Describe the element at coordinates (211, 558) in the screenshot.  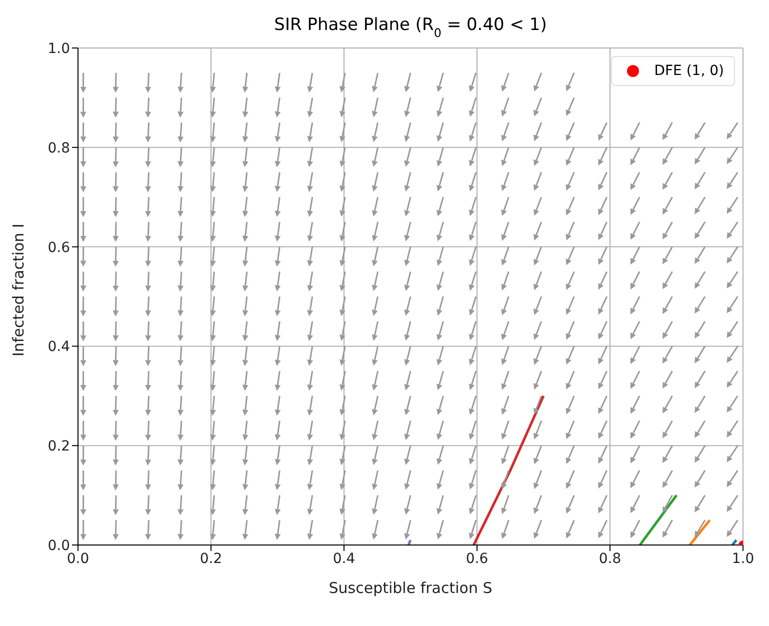
I see `x-tick-label: 0.2` at that location.